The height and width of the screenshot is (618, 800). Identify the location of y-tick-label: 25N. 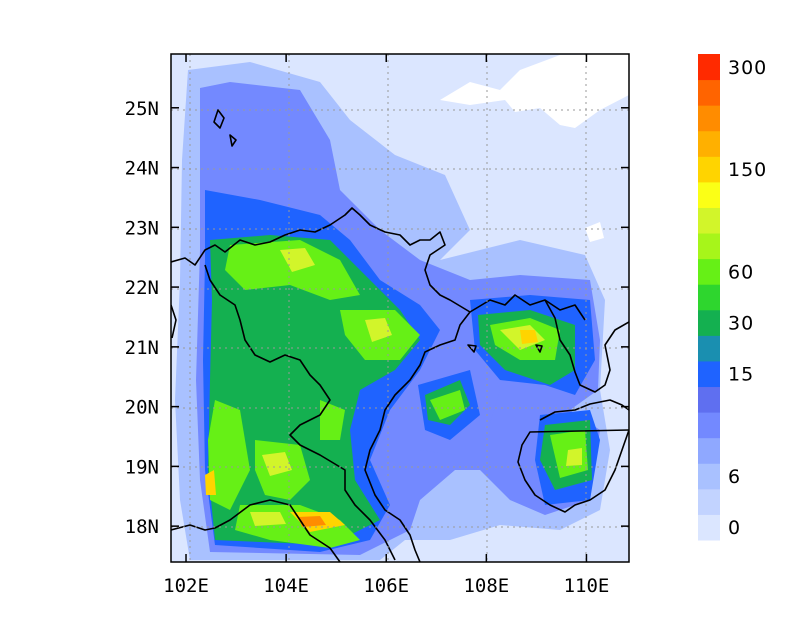
(142, 109).